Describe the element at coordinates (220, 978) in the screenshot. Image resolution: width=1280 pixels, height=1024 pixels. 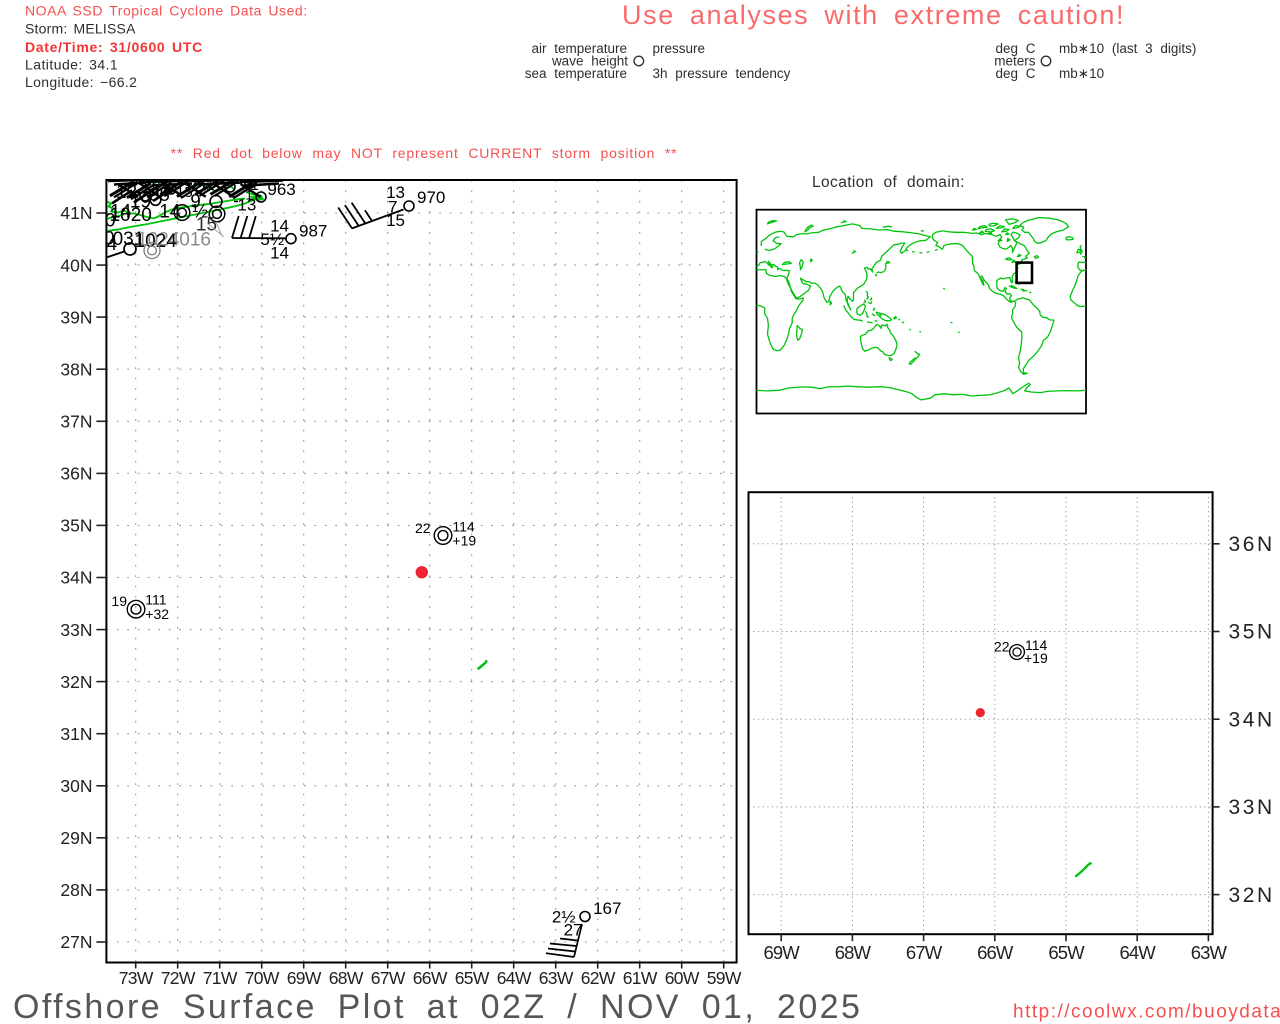
I see `svg-text: 71W` at that location.